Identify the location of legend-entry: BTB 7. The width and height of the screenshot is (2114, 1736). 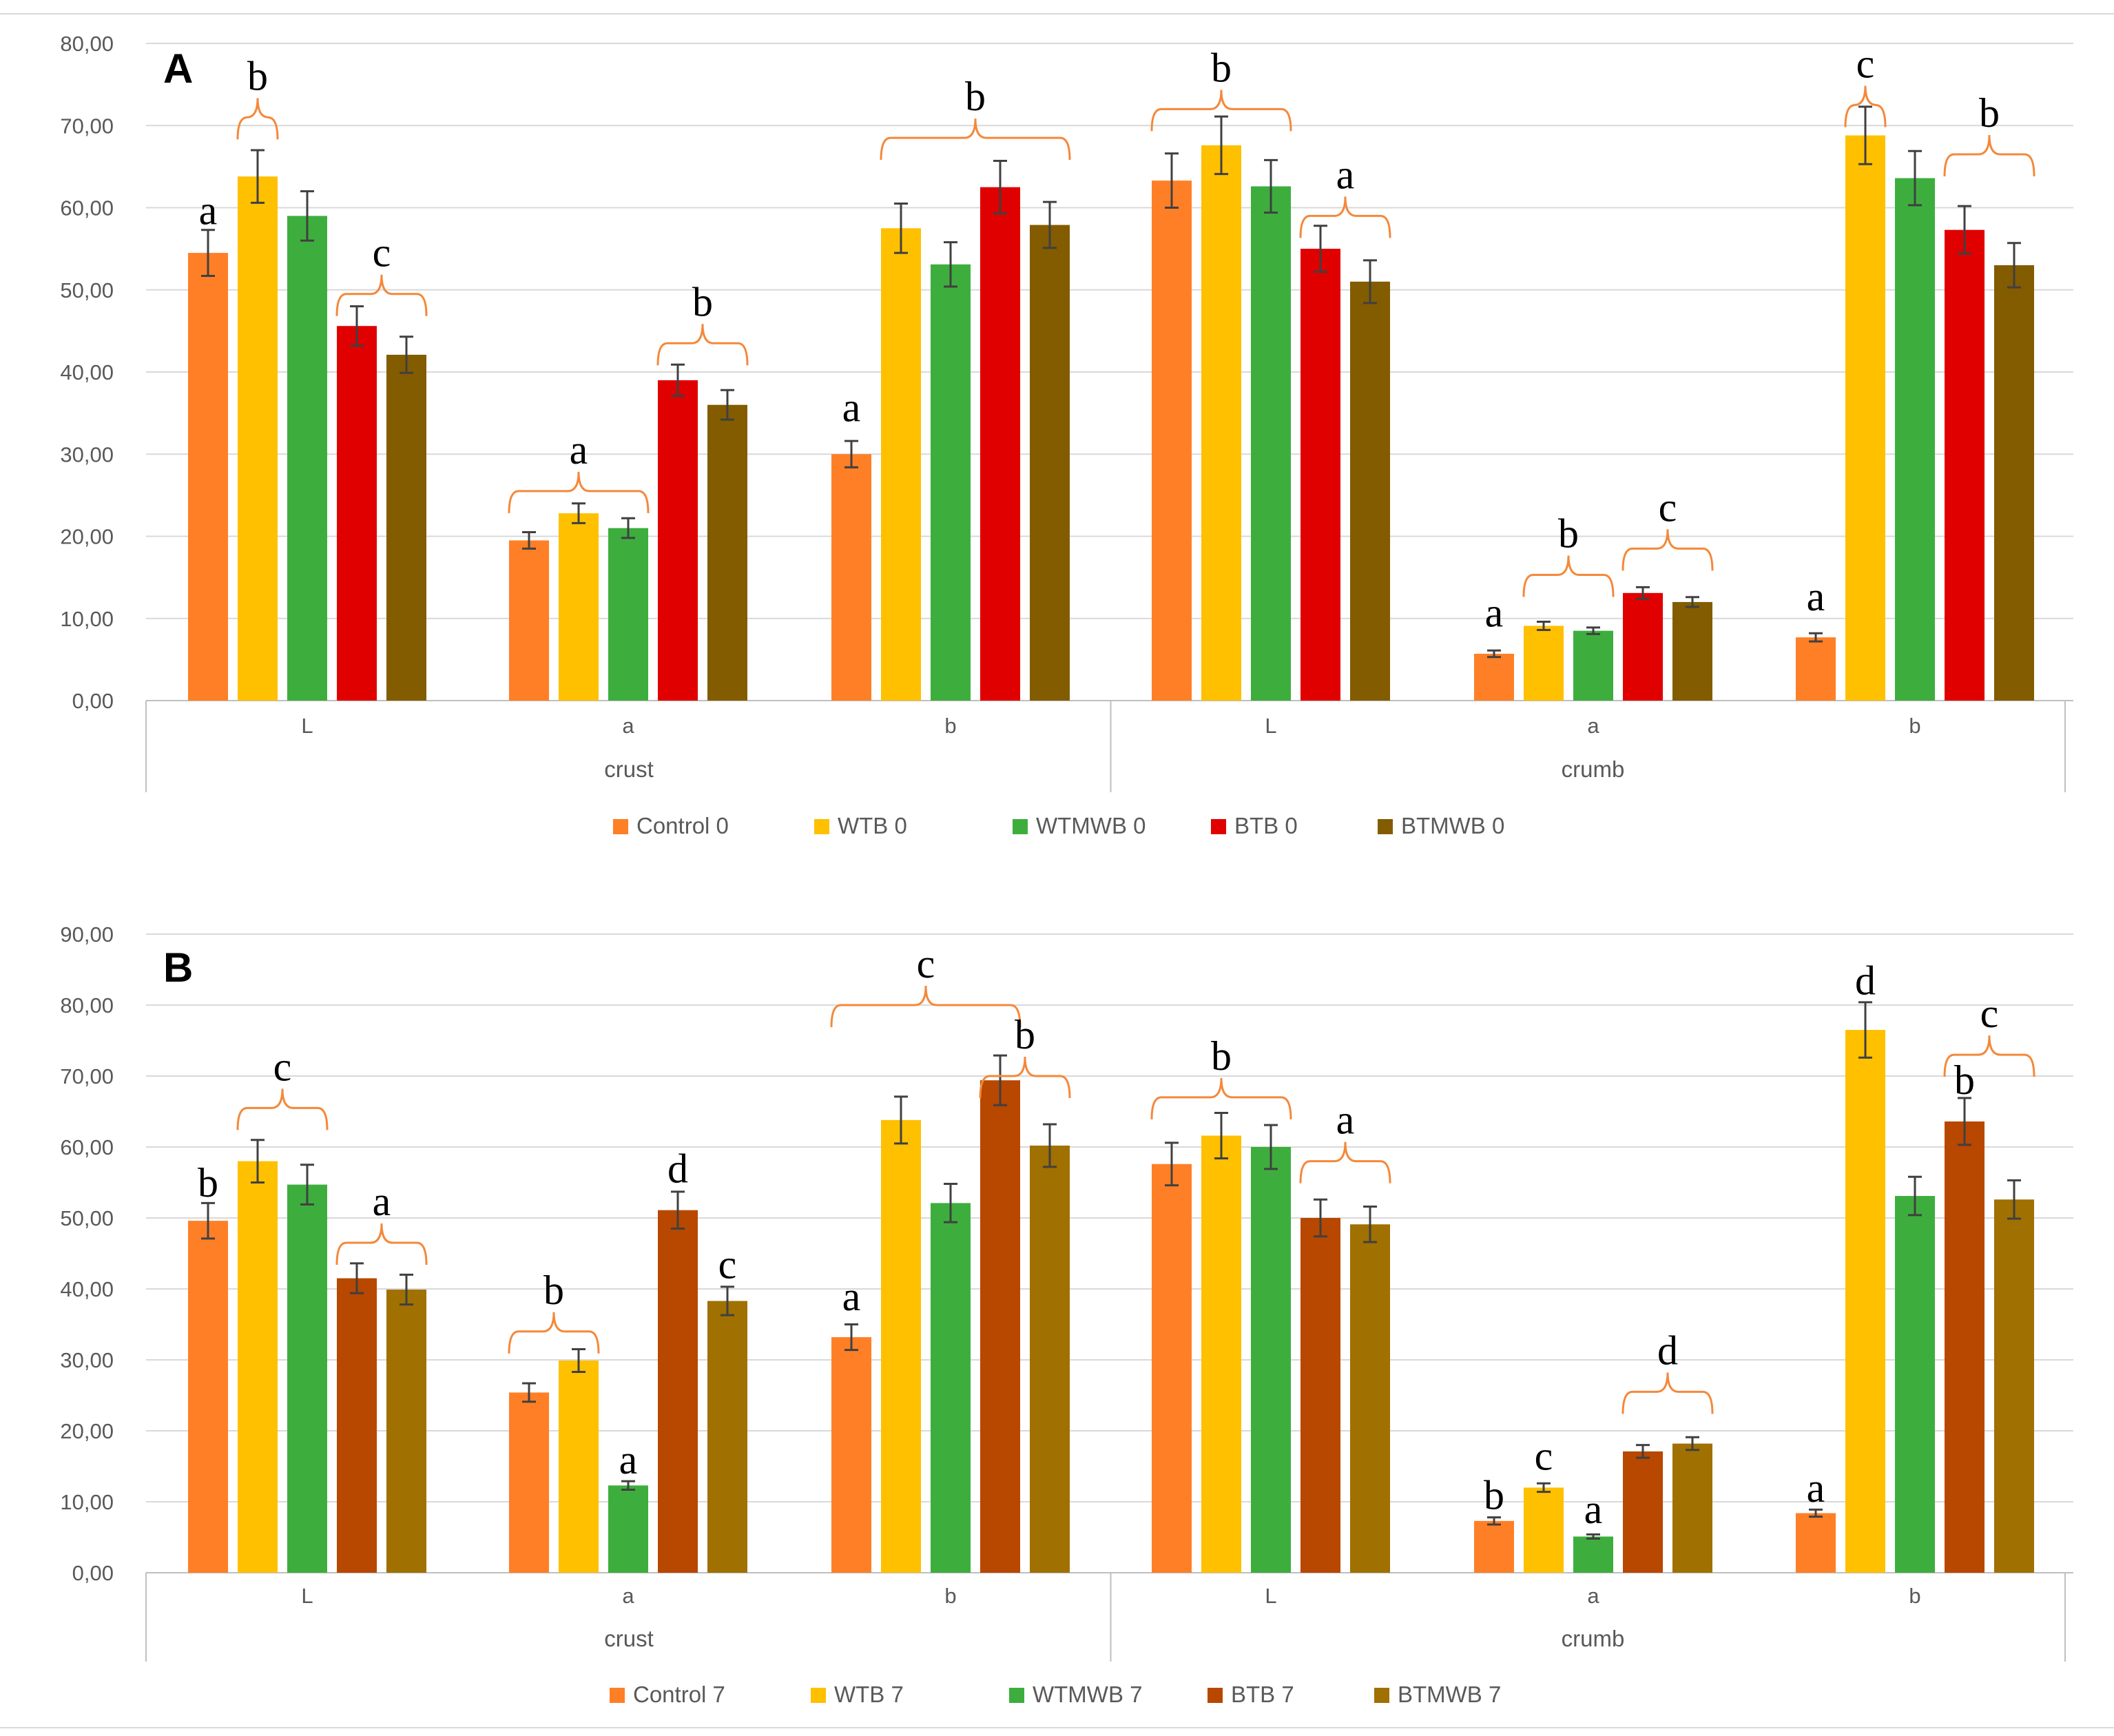
(1262, 1695).